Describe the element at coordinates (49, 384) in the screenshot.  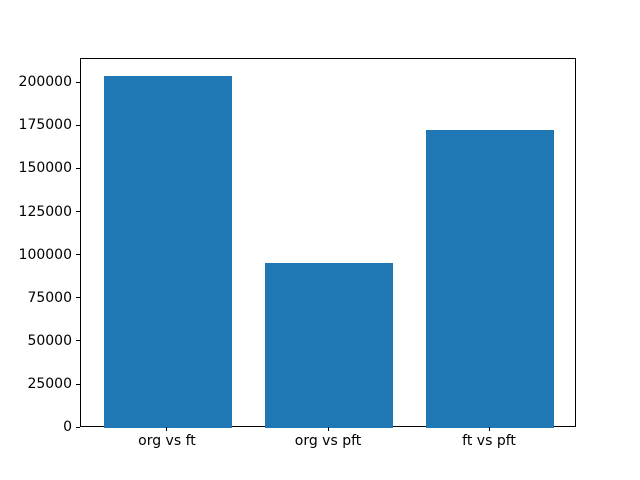
I see `y-tick-label: 25000` at that location.